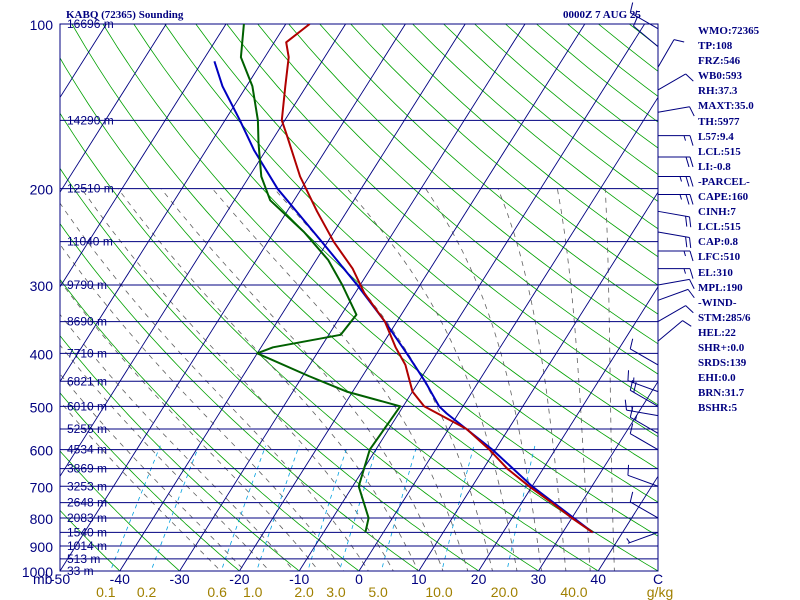  Describe the element at coordinates (42, 451) in the screenshot. I see `pressure-tick-label: 600` at that location.